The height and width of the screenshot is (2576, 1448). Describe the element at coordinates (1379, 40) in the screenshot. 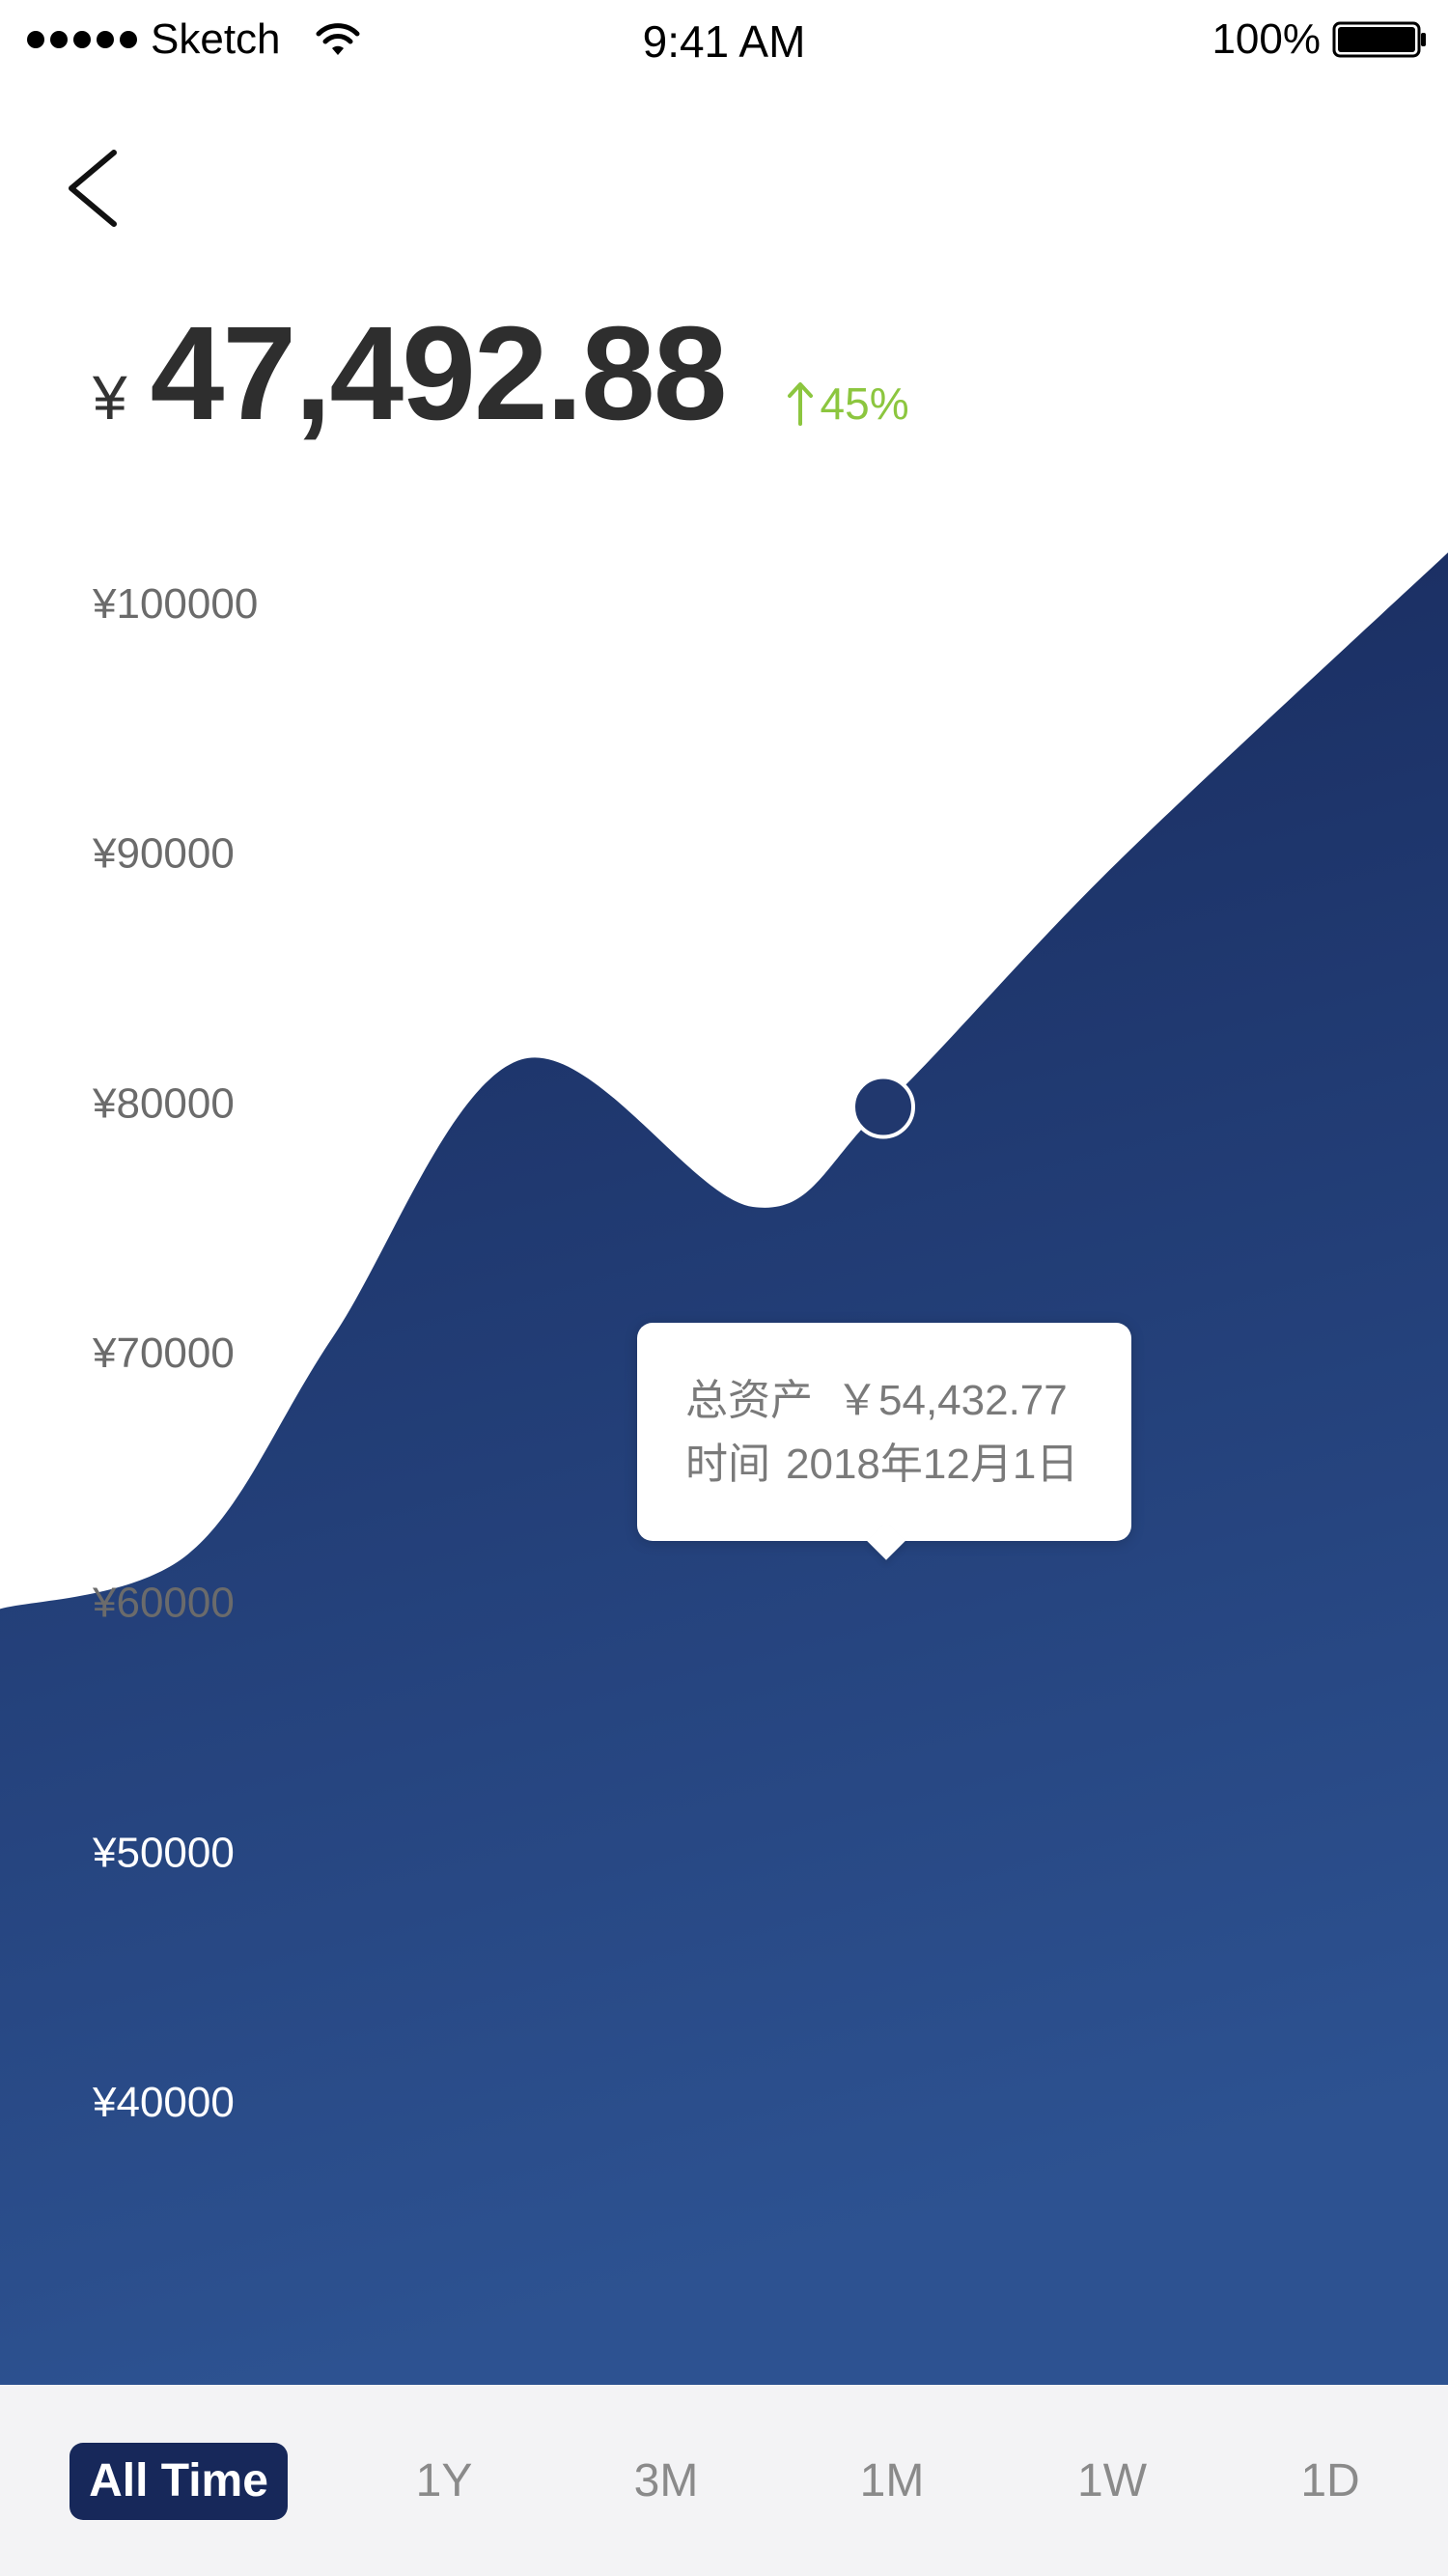

I see `battery-icon` at that location.